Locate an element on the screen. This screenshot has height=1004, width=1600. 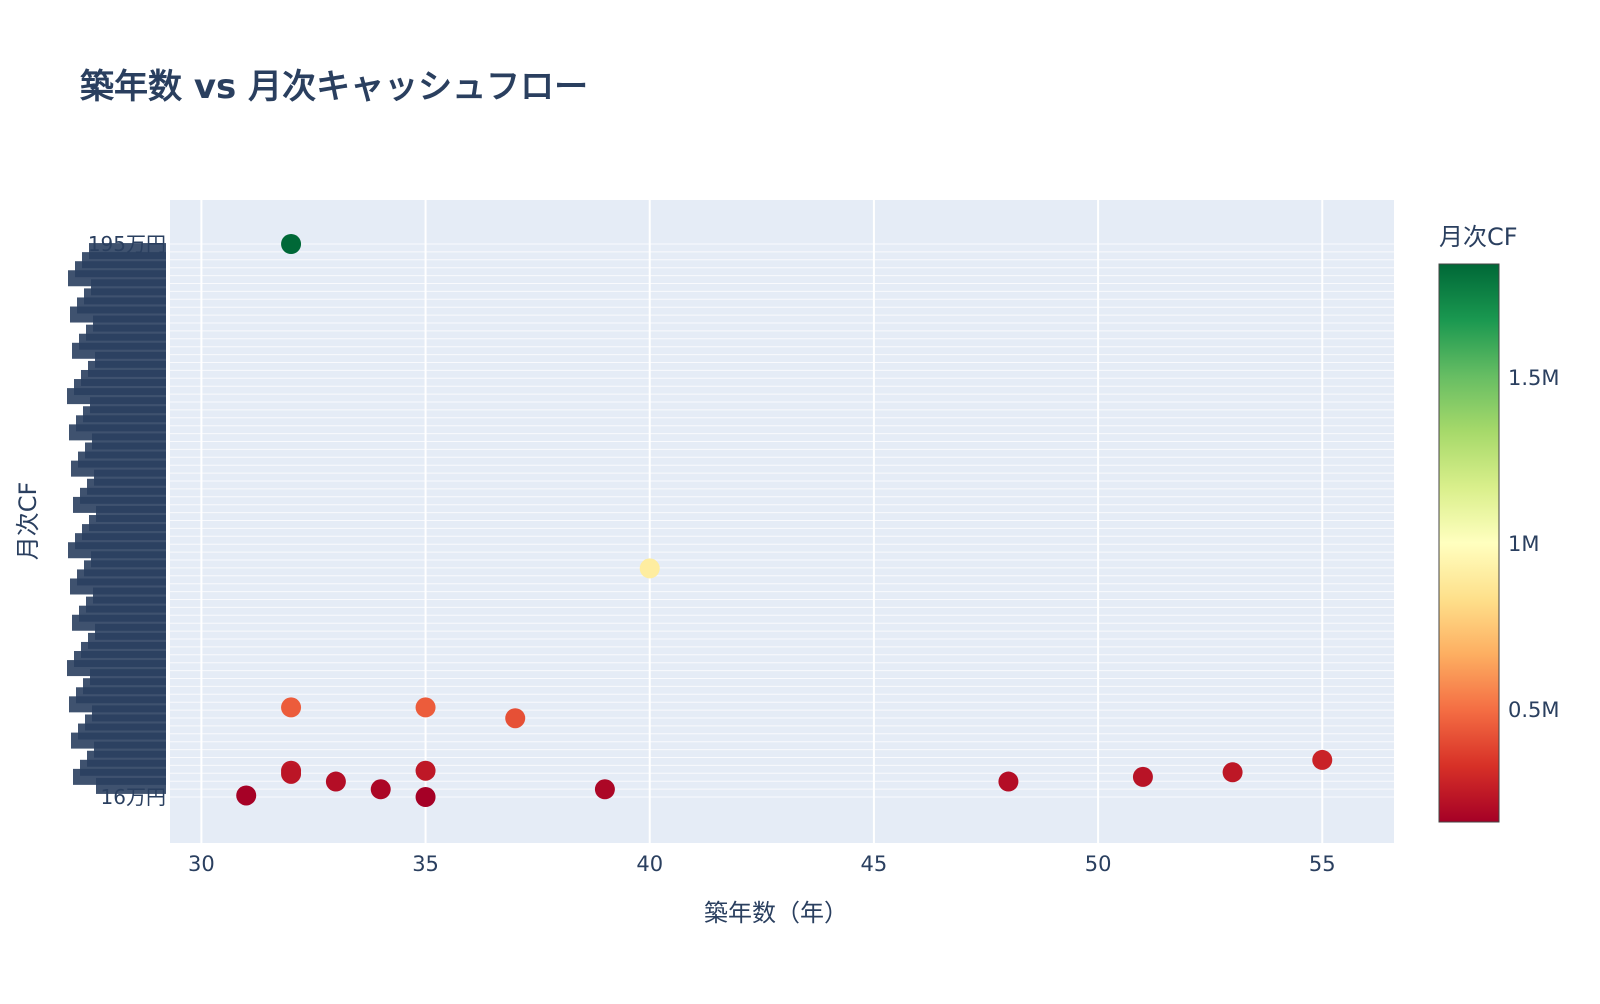
colorbar is located at coordinates (1469, 543).